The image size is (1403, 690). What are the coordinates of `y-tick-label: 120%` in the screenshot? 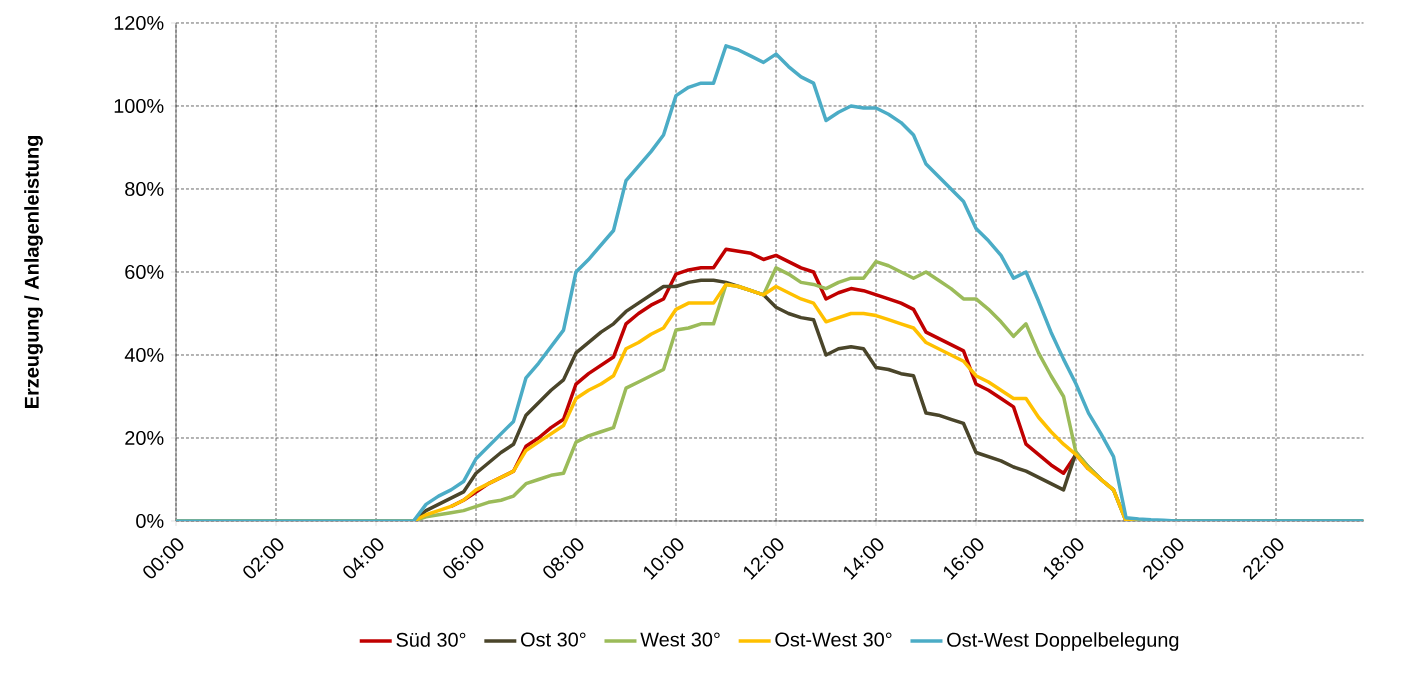 It's located at (139, 23).